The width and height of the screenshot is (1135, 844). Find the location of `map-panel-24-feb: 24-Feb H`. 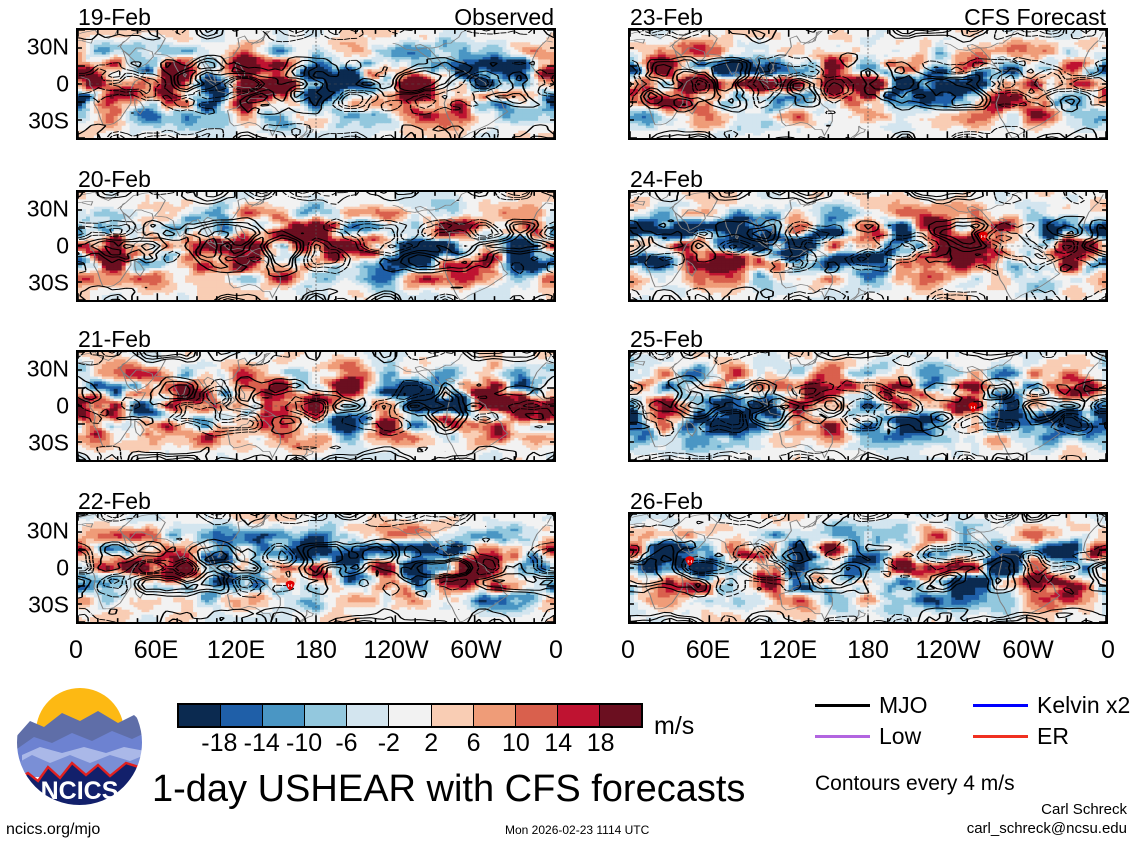

map-panel-24-feb: 24-Feb H is located at coordinates (868, 235).